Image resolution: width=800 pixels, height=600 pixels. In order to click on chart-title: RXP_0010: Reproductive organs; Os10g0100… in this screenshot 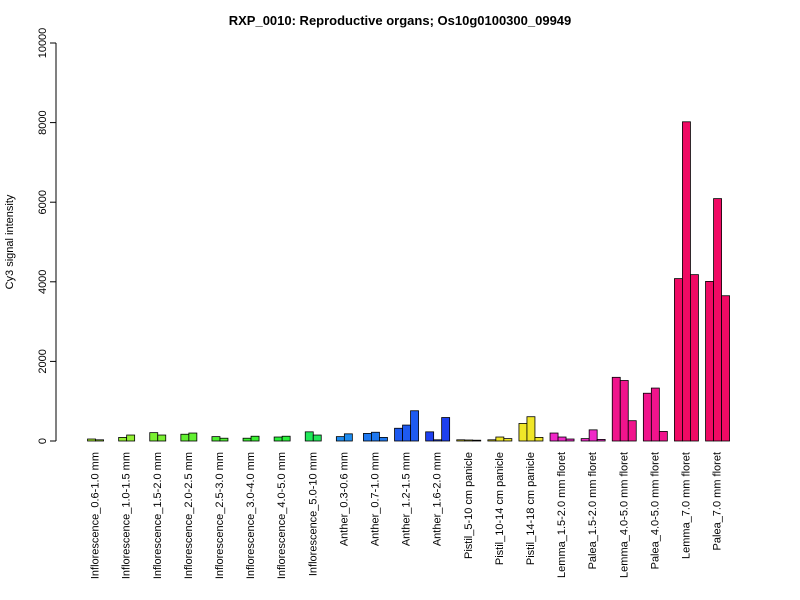, I will do `click(400, 20)`.